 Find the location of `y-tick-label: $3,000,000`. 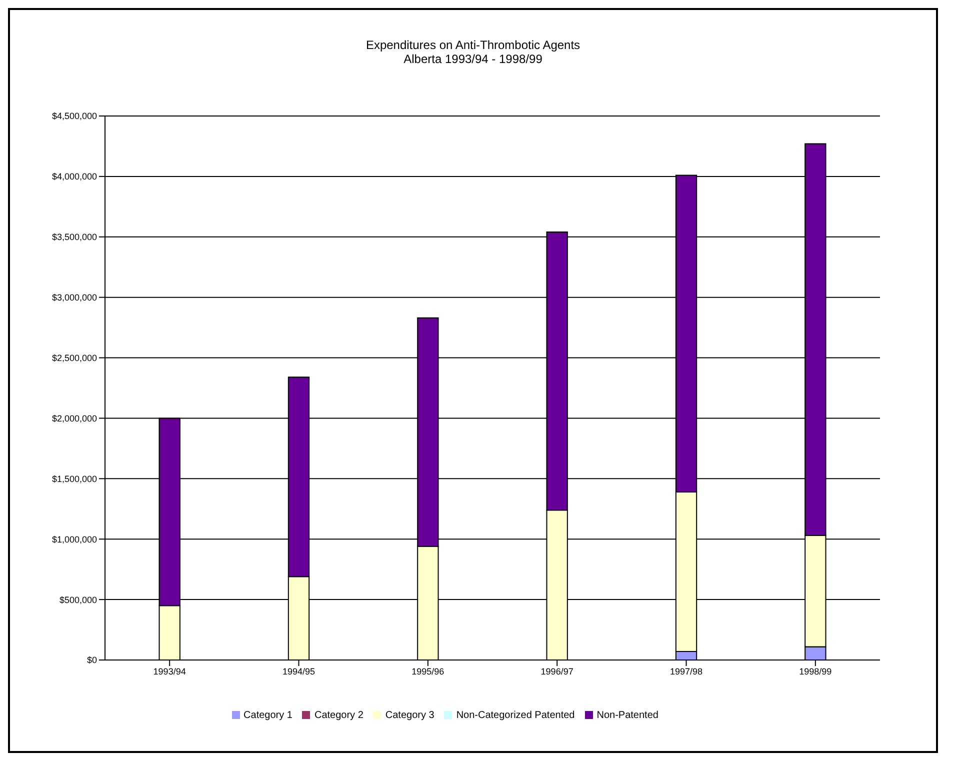

y-tick-label: $3,000,000 is located at coordinates (74, 297).